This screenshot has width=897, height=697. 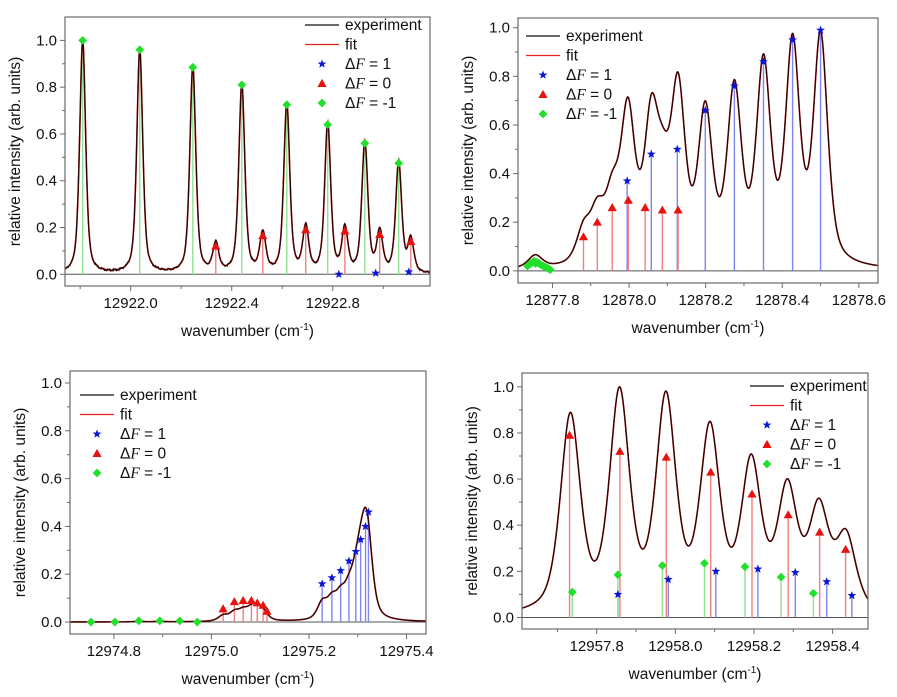 I want to click on legend-marker-df1, so click(x=322, y=63).